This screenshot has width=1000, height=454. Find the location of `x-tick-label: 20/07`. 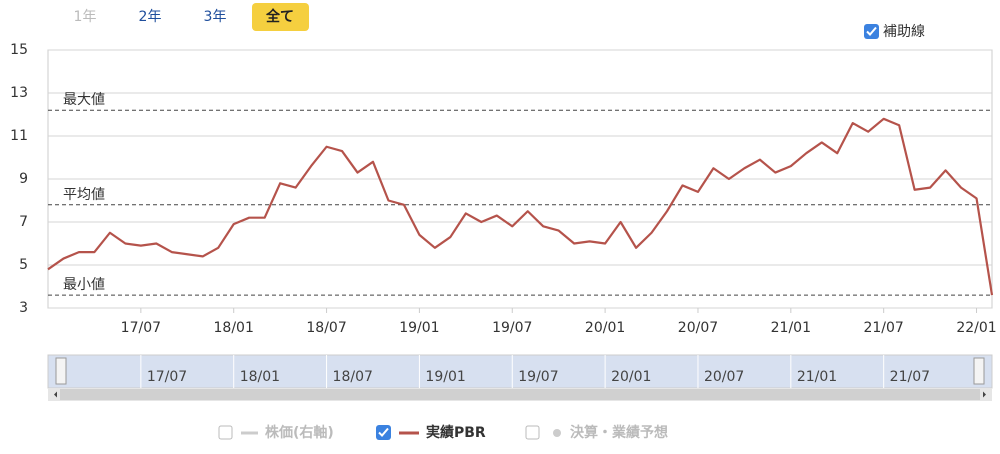

x-tick-label: 20/07 is located at coordinates (698, 328).